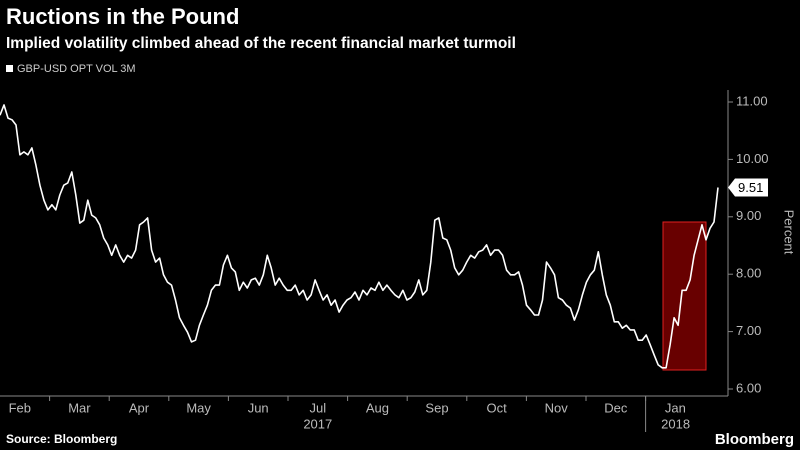 The height and width of the screenshot is (450, 800). Describe the element at coordinates (258, 407) in the screenshot. I see `x-tick-label: Jun` at that location.